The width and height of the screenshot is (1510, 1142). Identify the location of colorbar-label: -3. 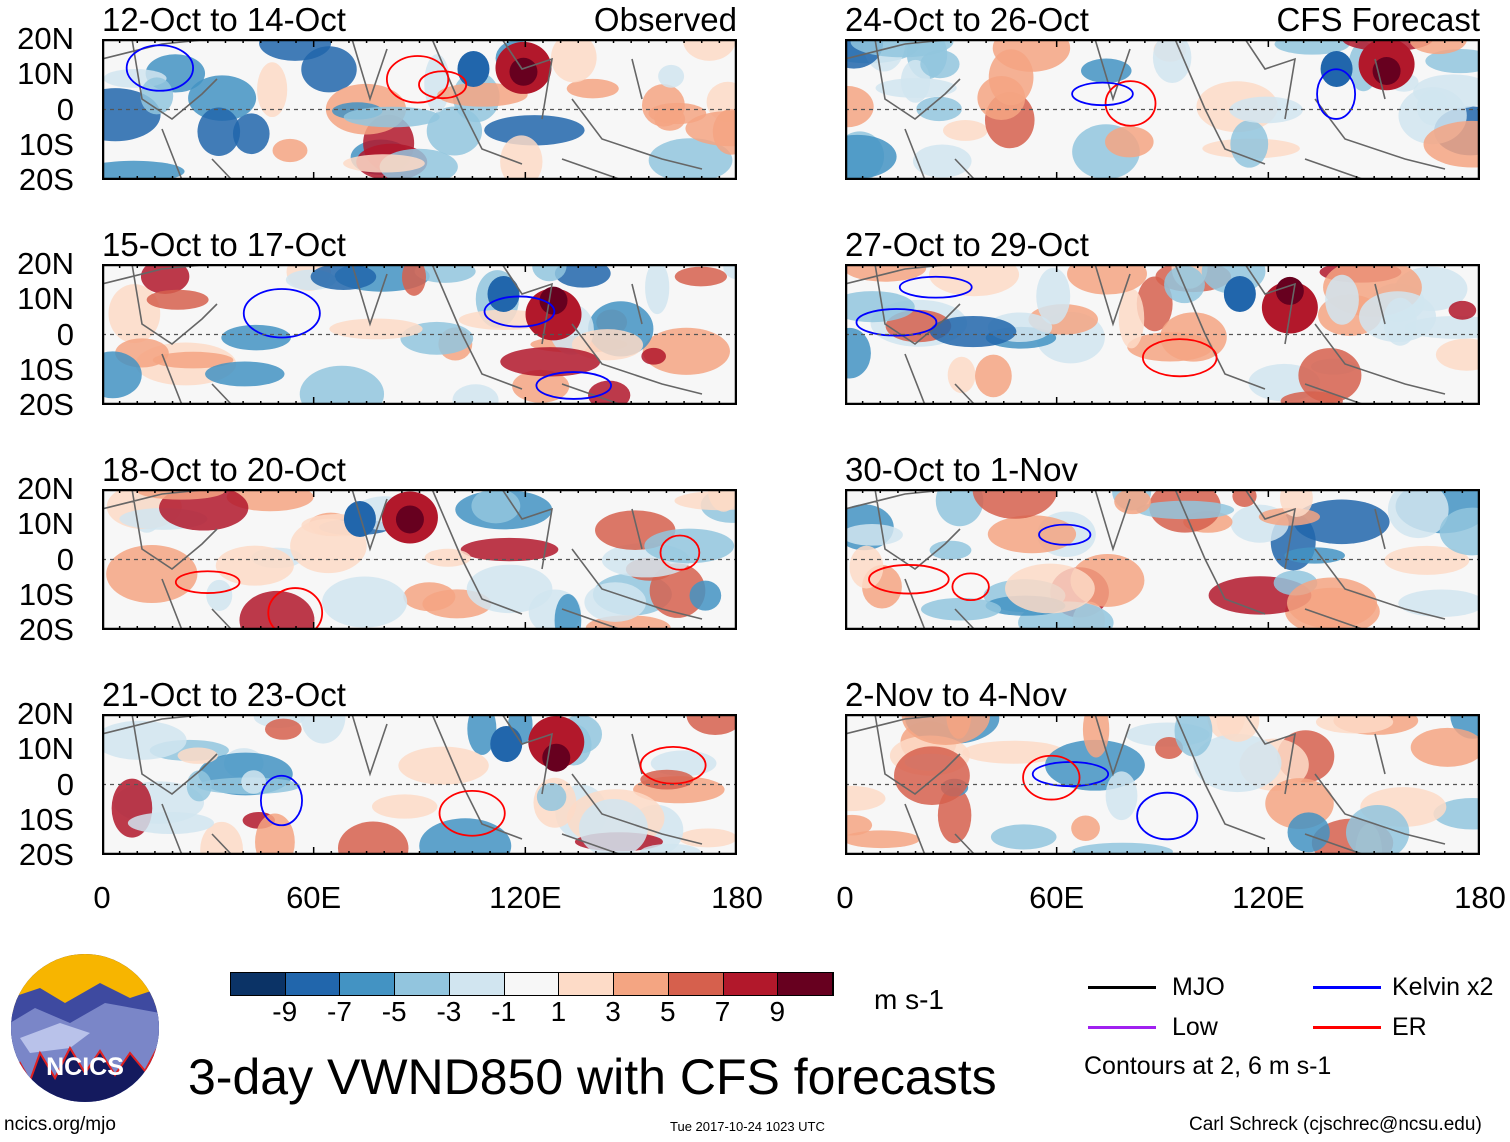
(449, 1011).